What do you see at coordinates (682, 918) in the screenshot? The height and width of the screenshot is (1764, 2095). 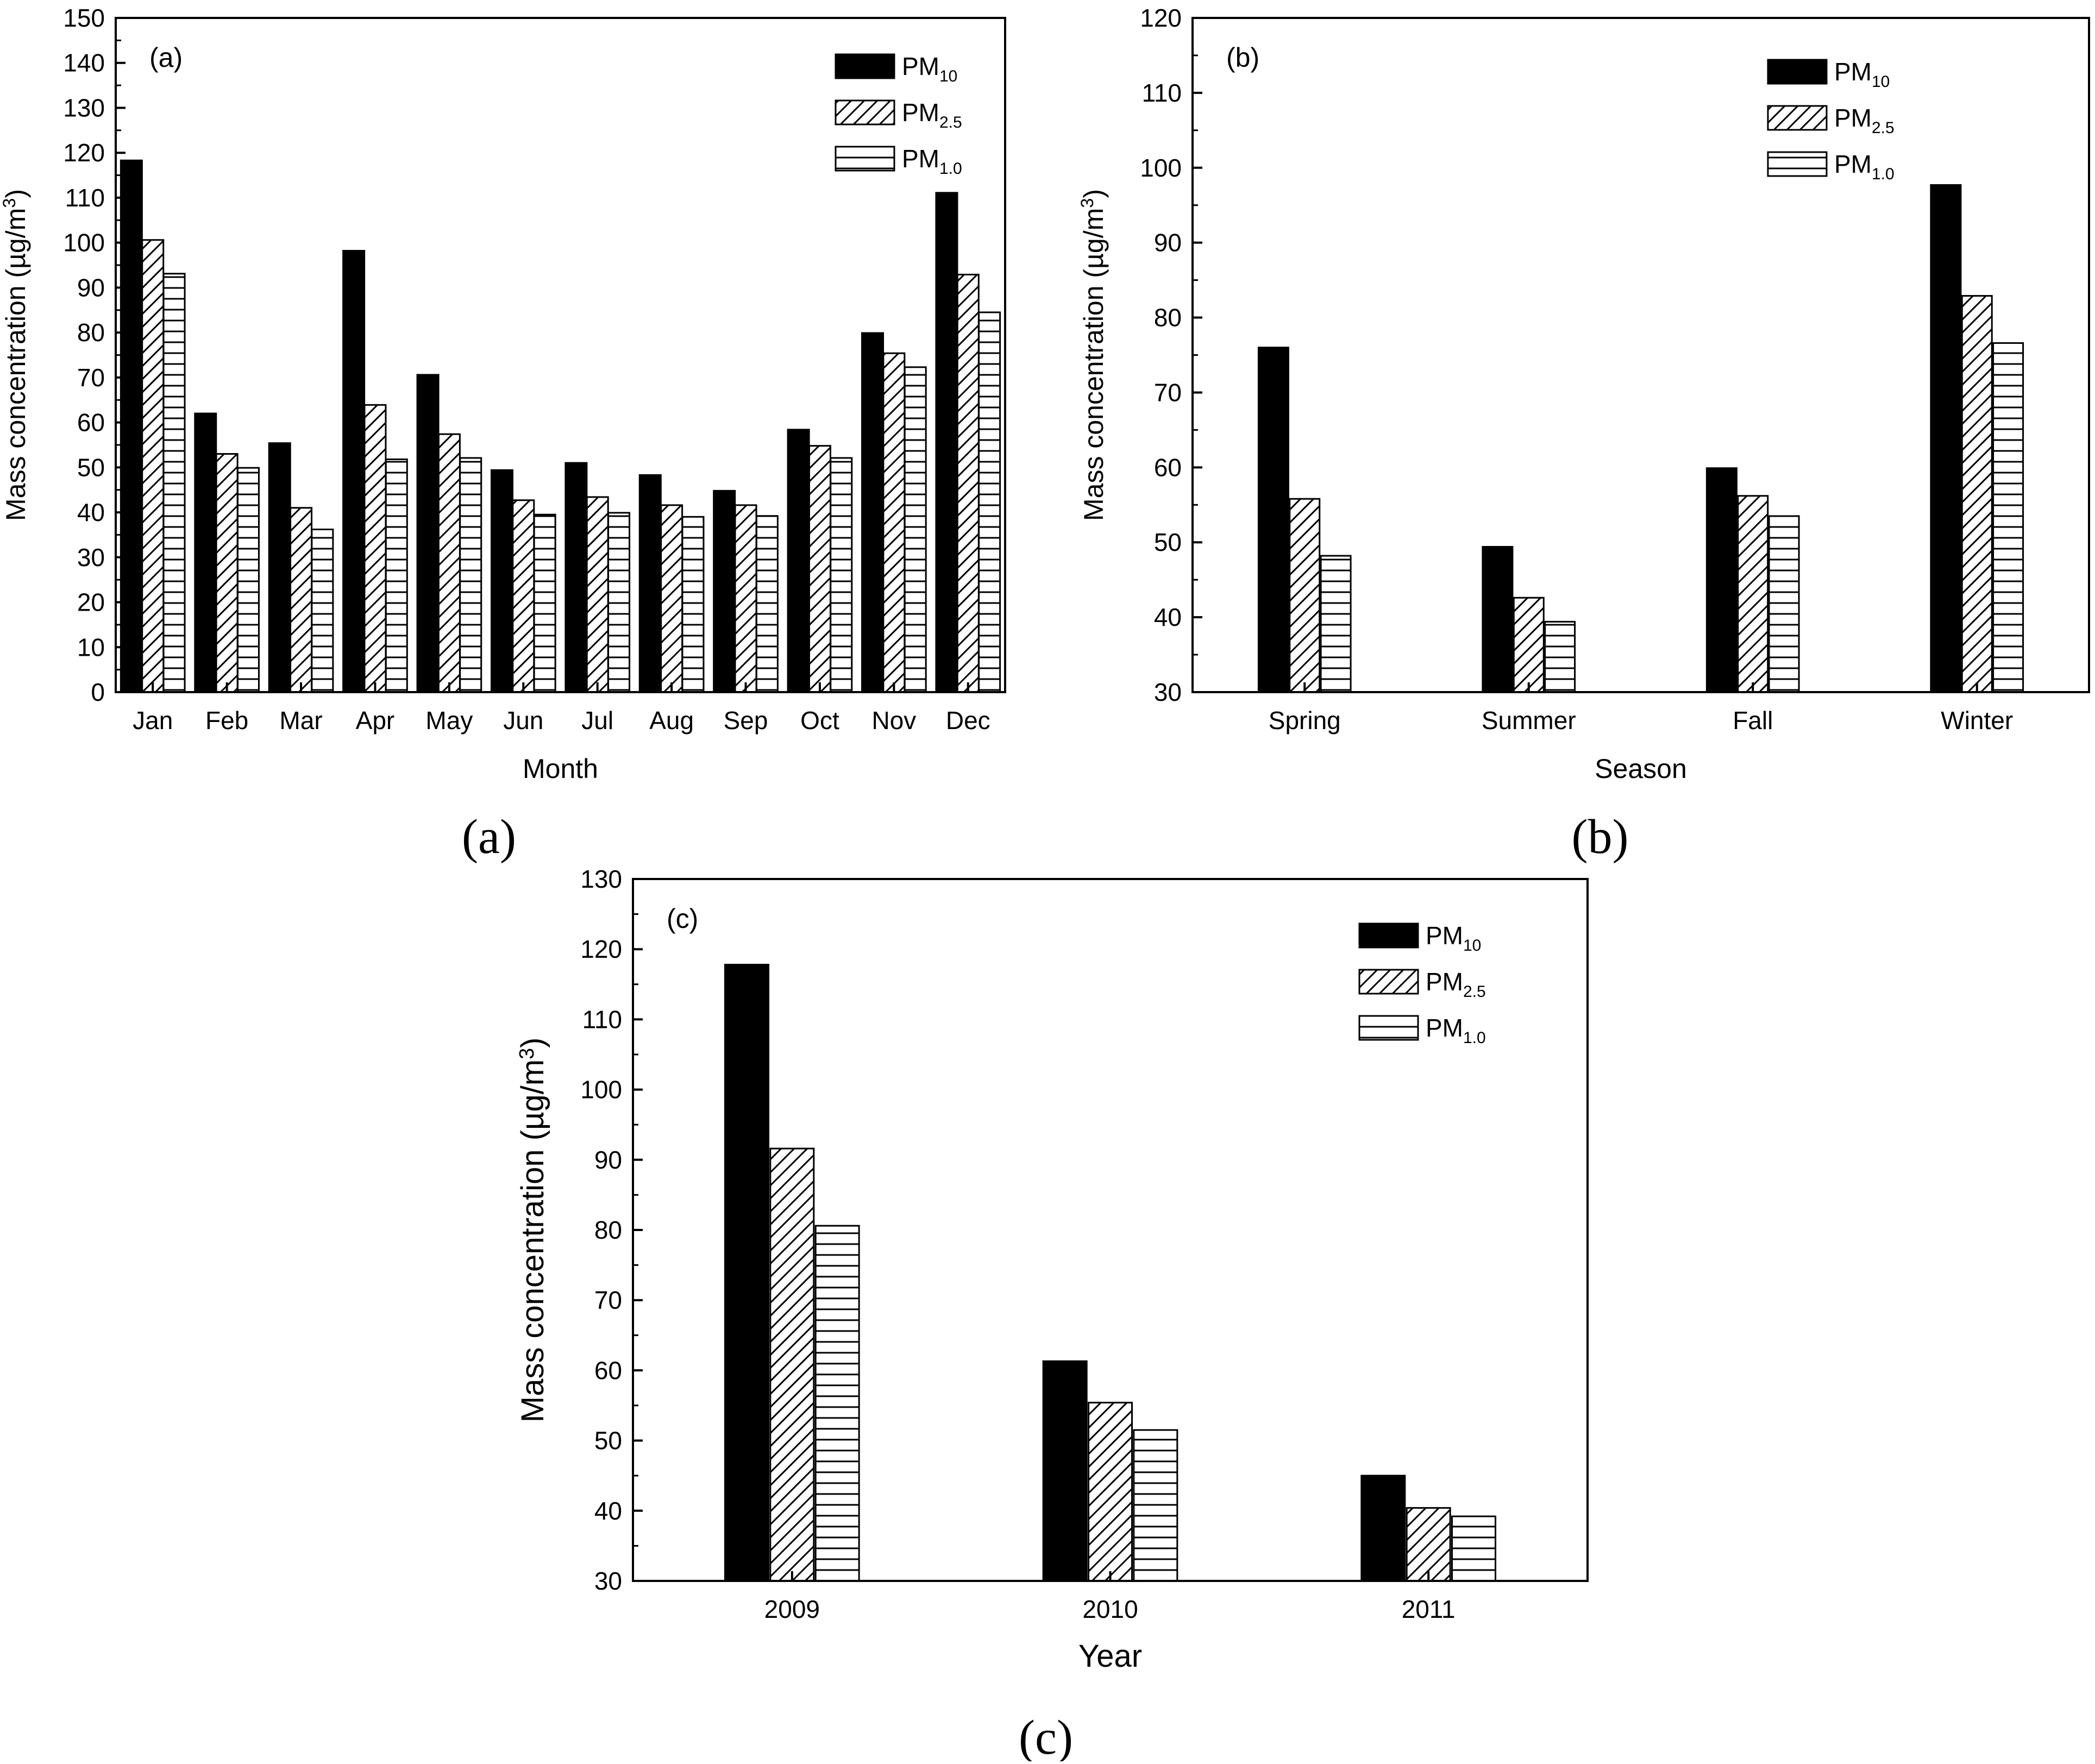 I see `panel-label: (c)` at bounding box center [682, 918].